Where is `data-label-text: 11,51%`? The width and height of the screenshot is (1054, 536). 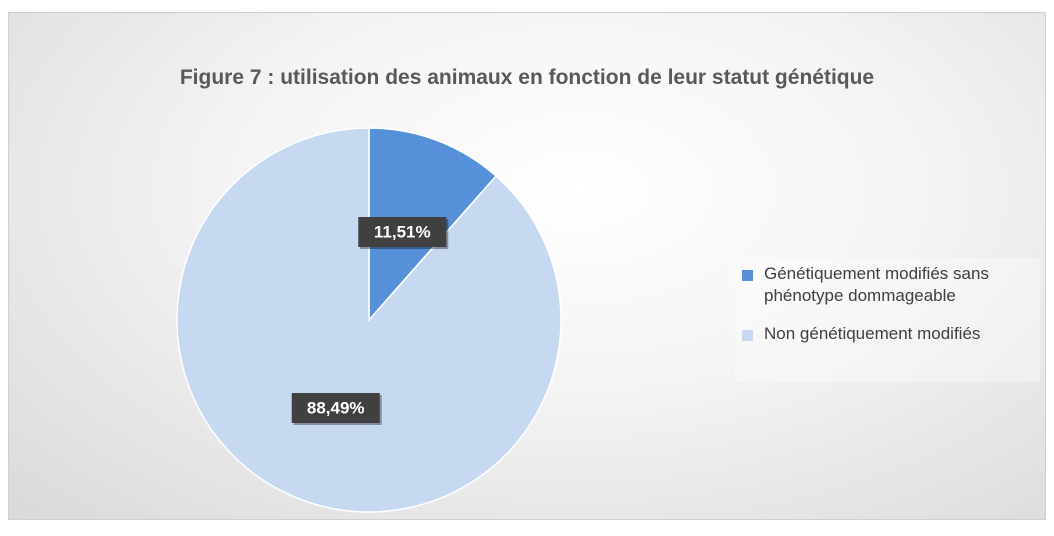
data-label-text: 11,51% is located at coordinates (402, 231).